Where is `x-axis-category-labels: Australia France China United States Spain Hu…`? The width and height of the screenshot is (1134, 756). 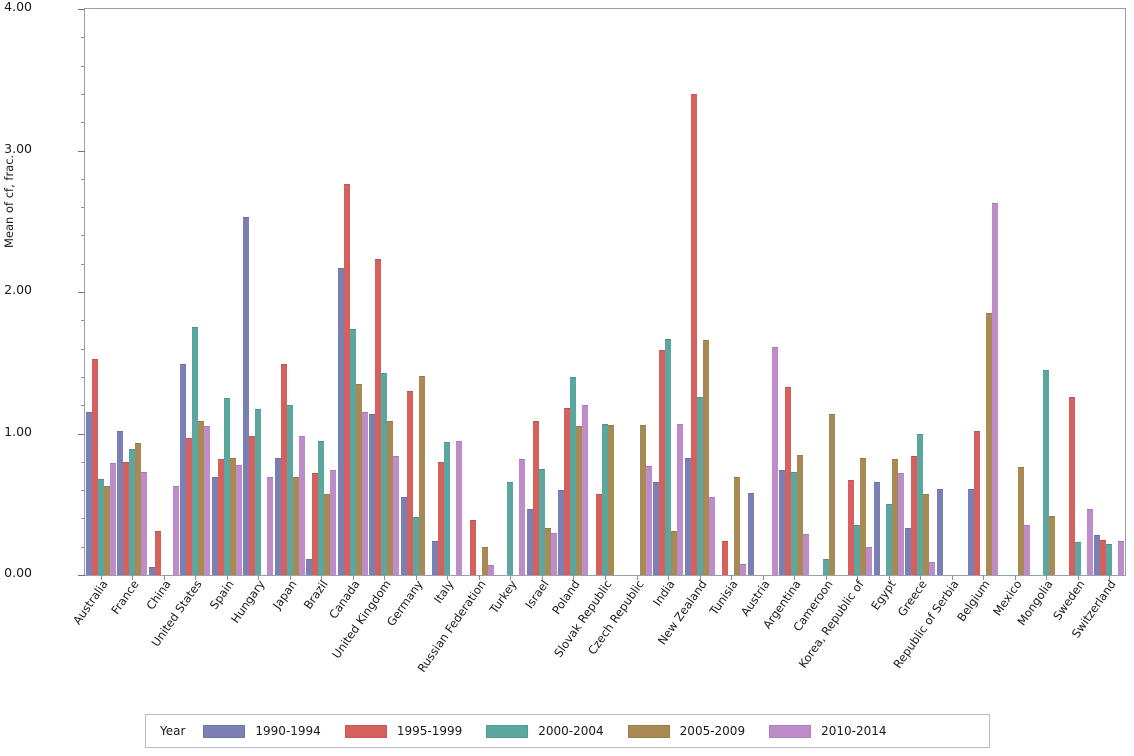
x-axis-category-labels: Australia France China United States Spain Hu… is located at coordinates (598, 637).